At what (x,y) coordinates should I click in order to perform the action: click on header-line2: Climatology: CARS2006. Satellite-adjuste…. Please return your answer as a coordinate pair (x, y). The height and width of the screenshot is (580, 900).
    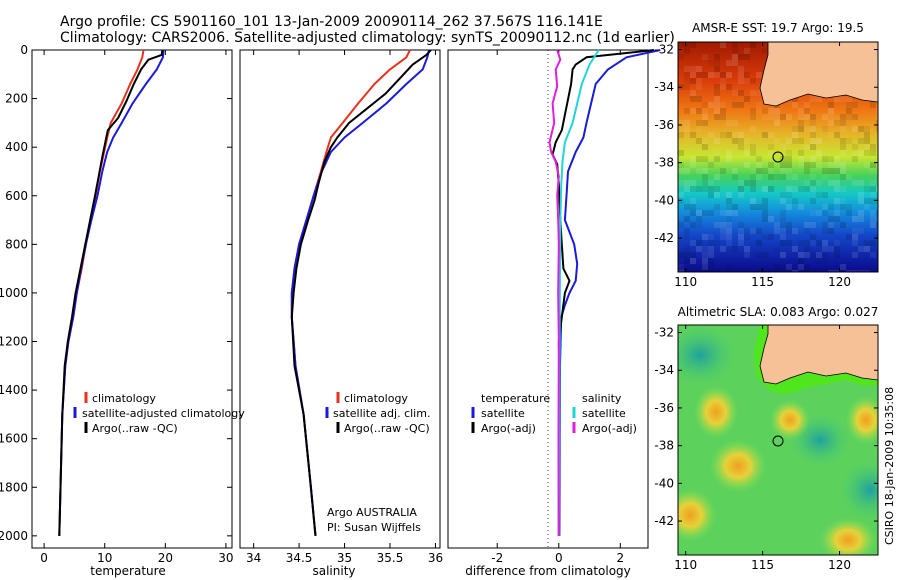
    Looking at the image, I should click on (367, 38).